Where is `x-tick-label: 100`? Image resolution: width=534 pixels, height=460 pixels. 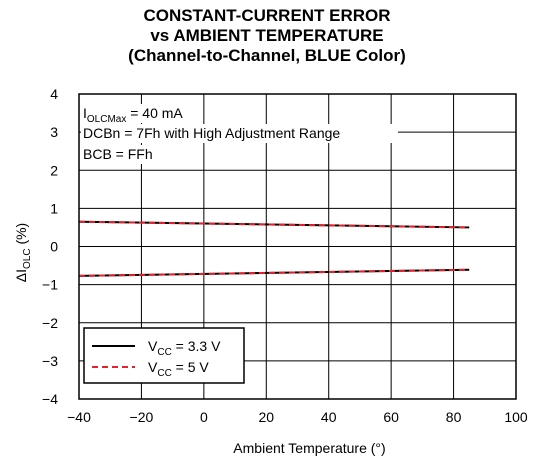
x-tick-label: 100 is located at coordinates (516, 417).